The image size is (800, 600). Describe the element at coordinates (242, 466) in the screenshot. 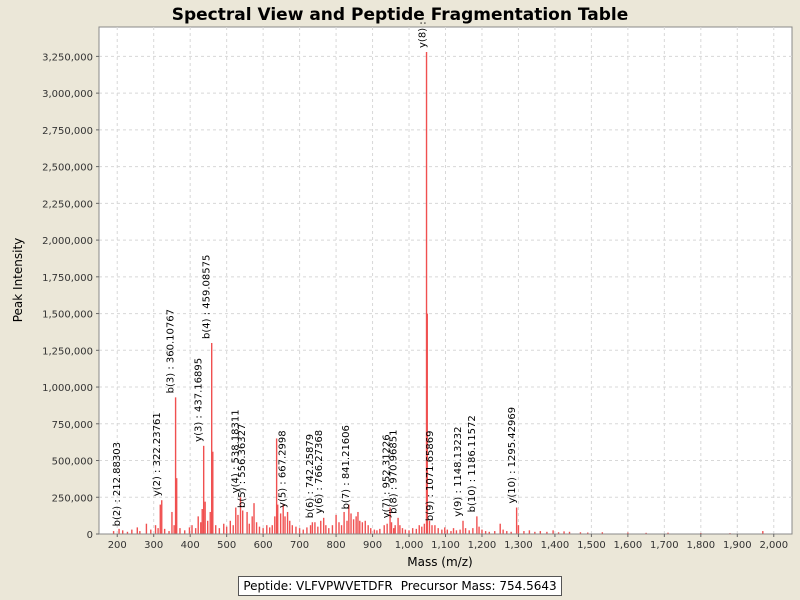

I see `peak-annotation: b(5) : 556.36327` at that location.